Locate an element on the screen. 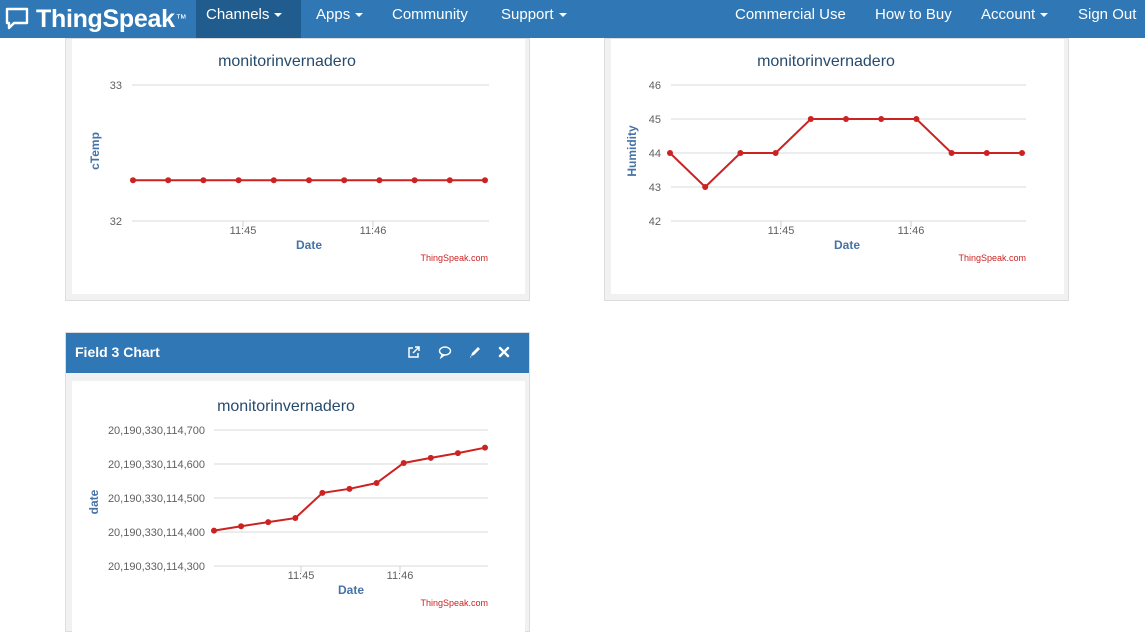  nav-channels: Channels is located at coordinates (248, 19).